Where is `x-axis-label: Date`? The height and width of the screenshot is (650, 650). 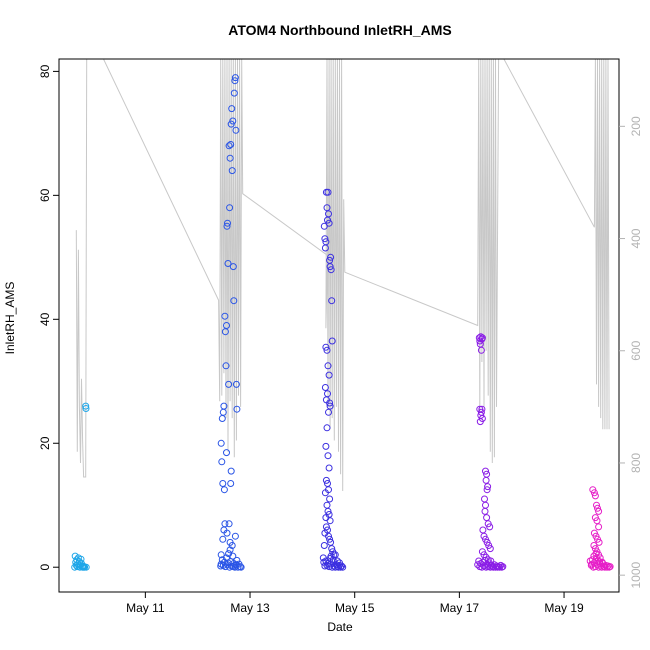
x-axis-label: Date is located at coordinates (340, 627).